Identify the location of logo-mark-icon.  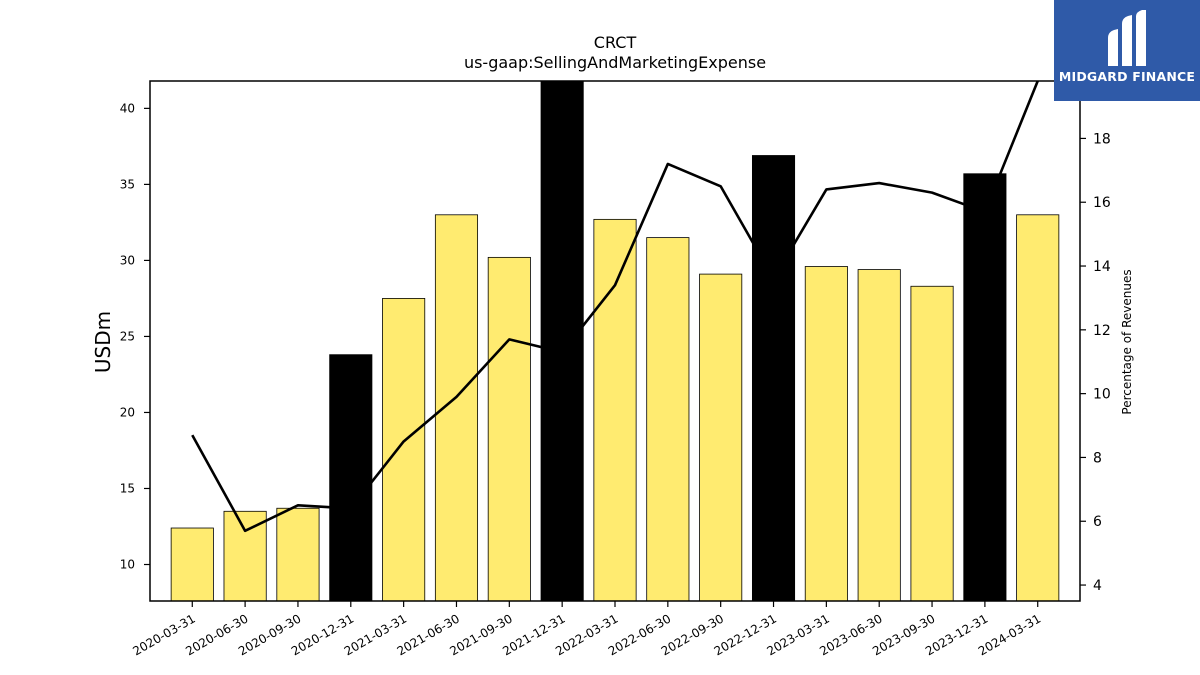
(1127, 38).